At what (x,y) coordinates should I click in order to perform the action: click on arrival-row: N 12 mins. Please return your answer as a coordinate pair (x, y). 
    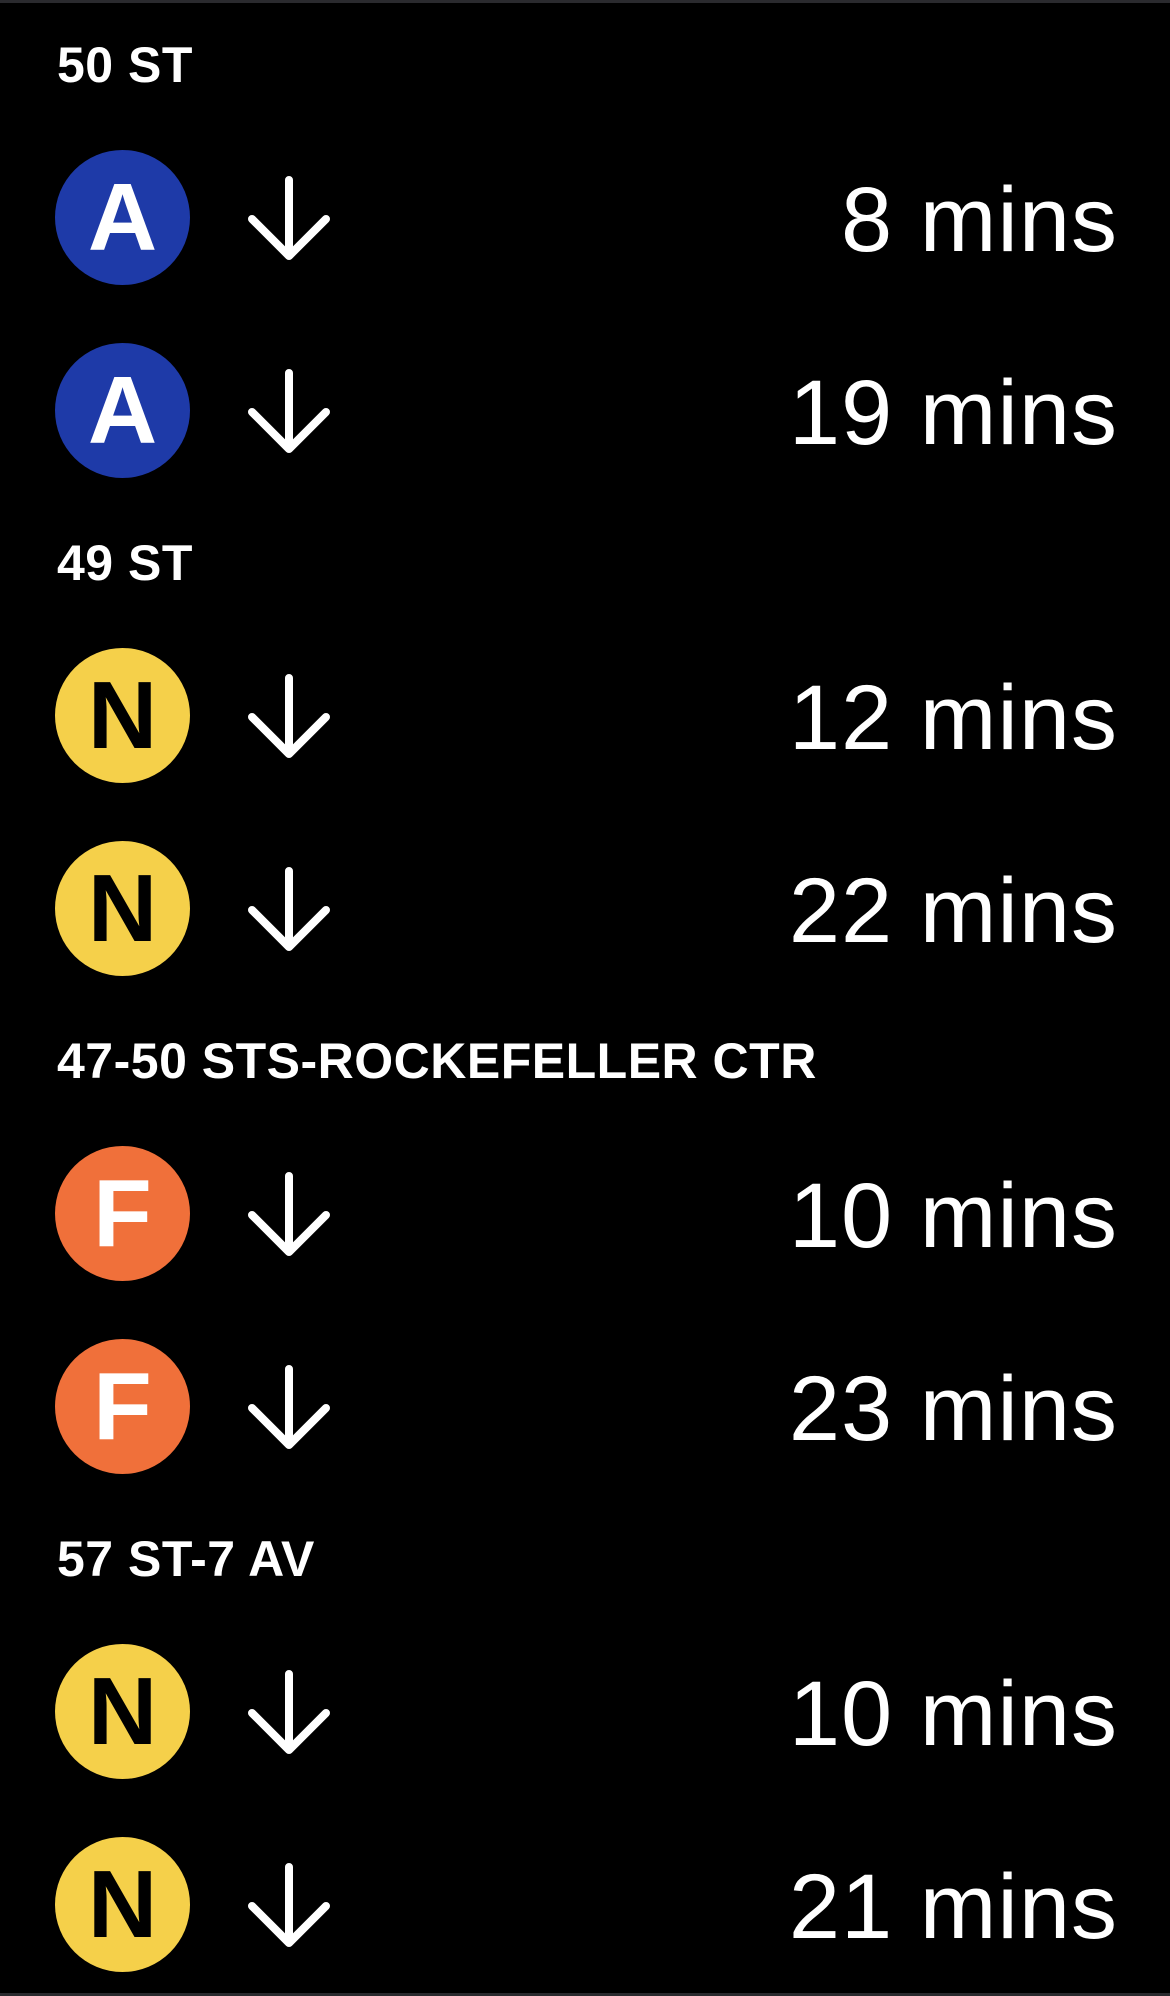
    Looking at the image, I should click on (585, 716).